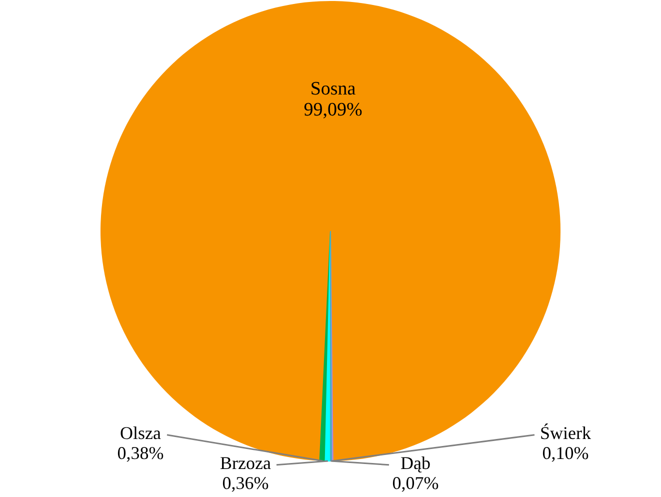 The image size is (661, 497). What do you see at coordinates (245, 463) in the screenshot?
I see `slice-label: Brzoza` at bounding box center [245, 463].